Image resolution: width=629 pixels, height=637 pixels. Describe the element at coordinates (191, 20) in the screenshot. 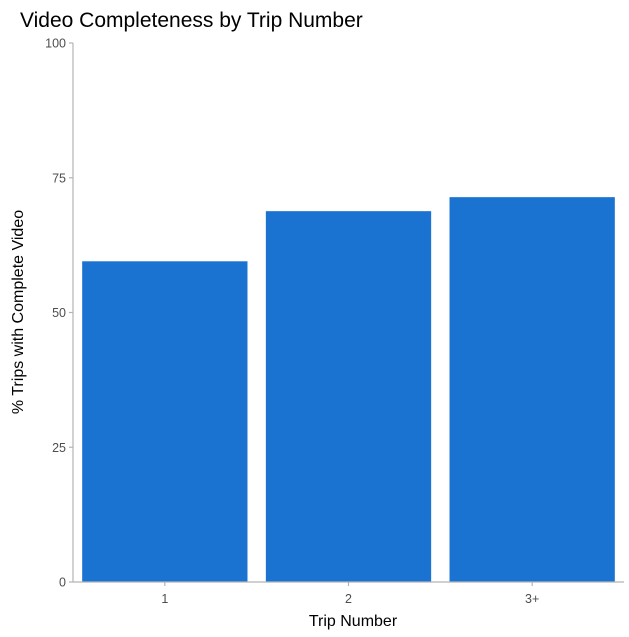

I see `chart-title: Video Completeness by Trip Number` at that location.